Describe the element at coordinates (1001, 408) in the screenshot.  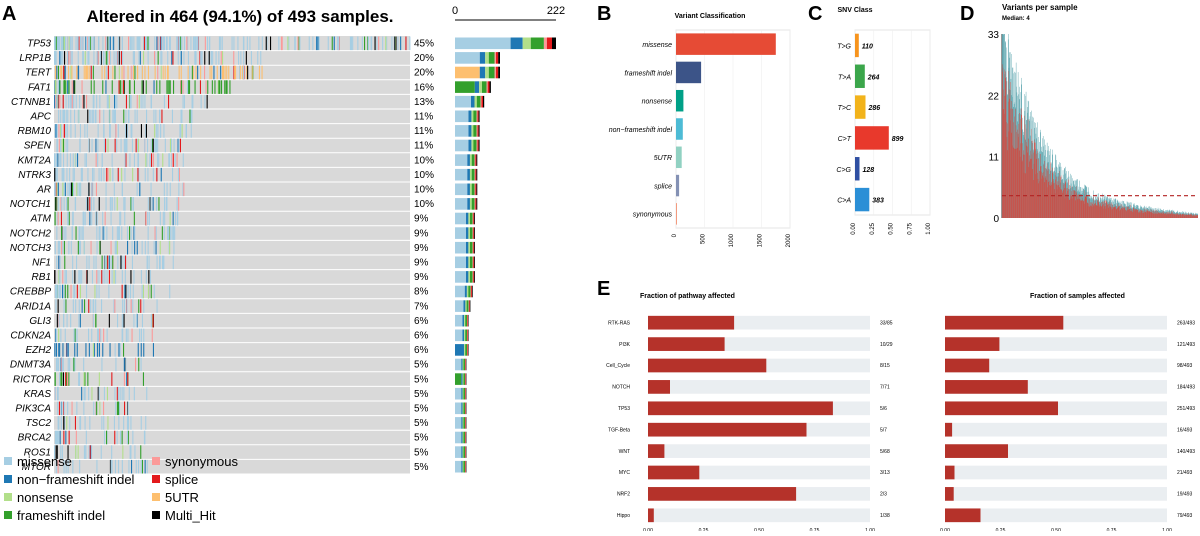
I see `pathway-bar` at that location.